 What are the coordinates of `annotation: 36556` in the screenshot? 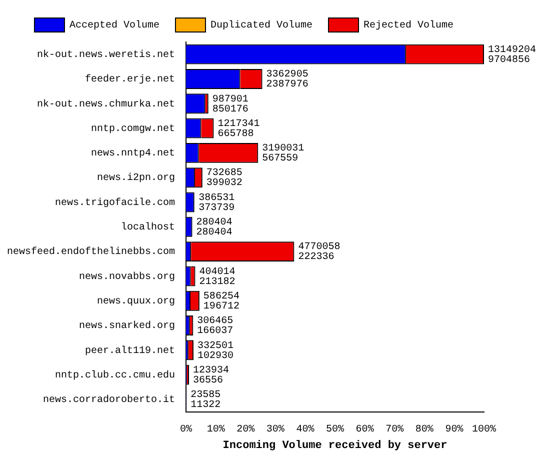 It's located at (208, 380).